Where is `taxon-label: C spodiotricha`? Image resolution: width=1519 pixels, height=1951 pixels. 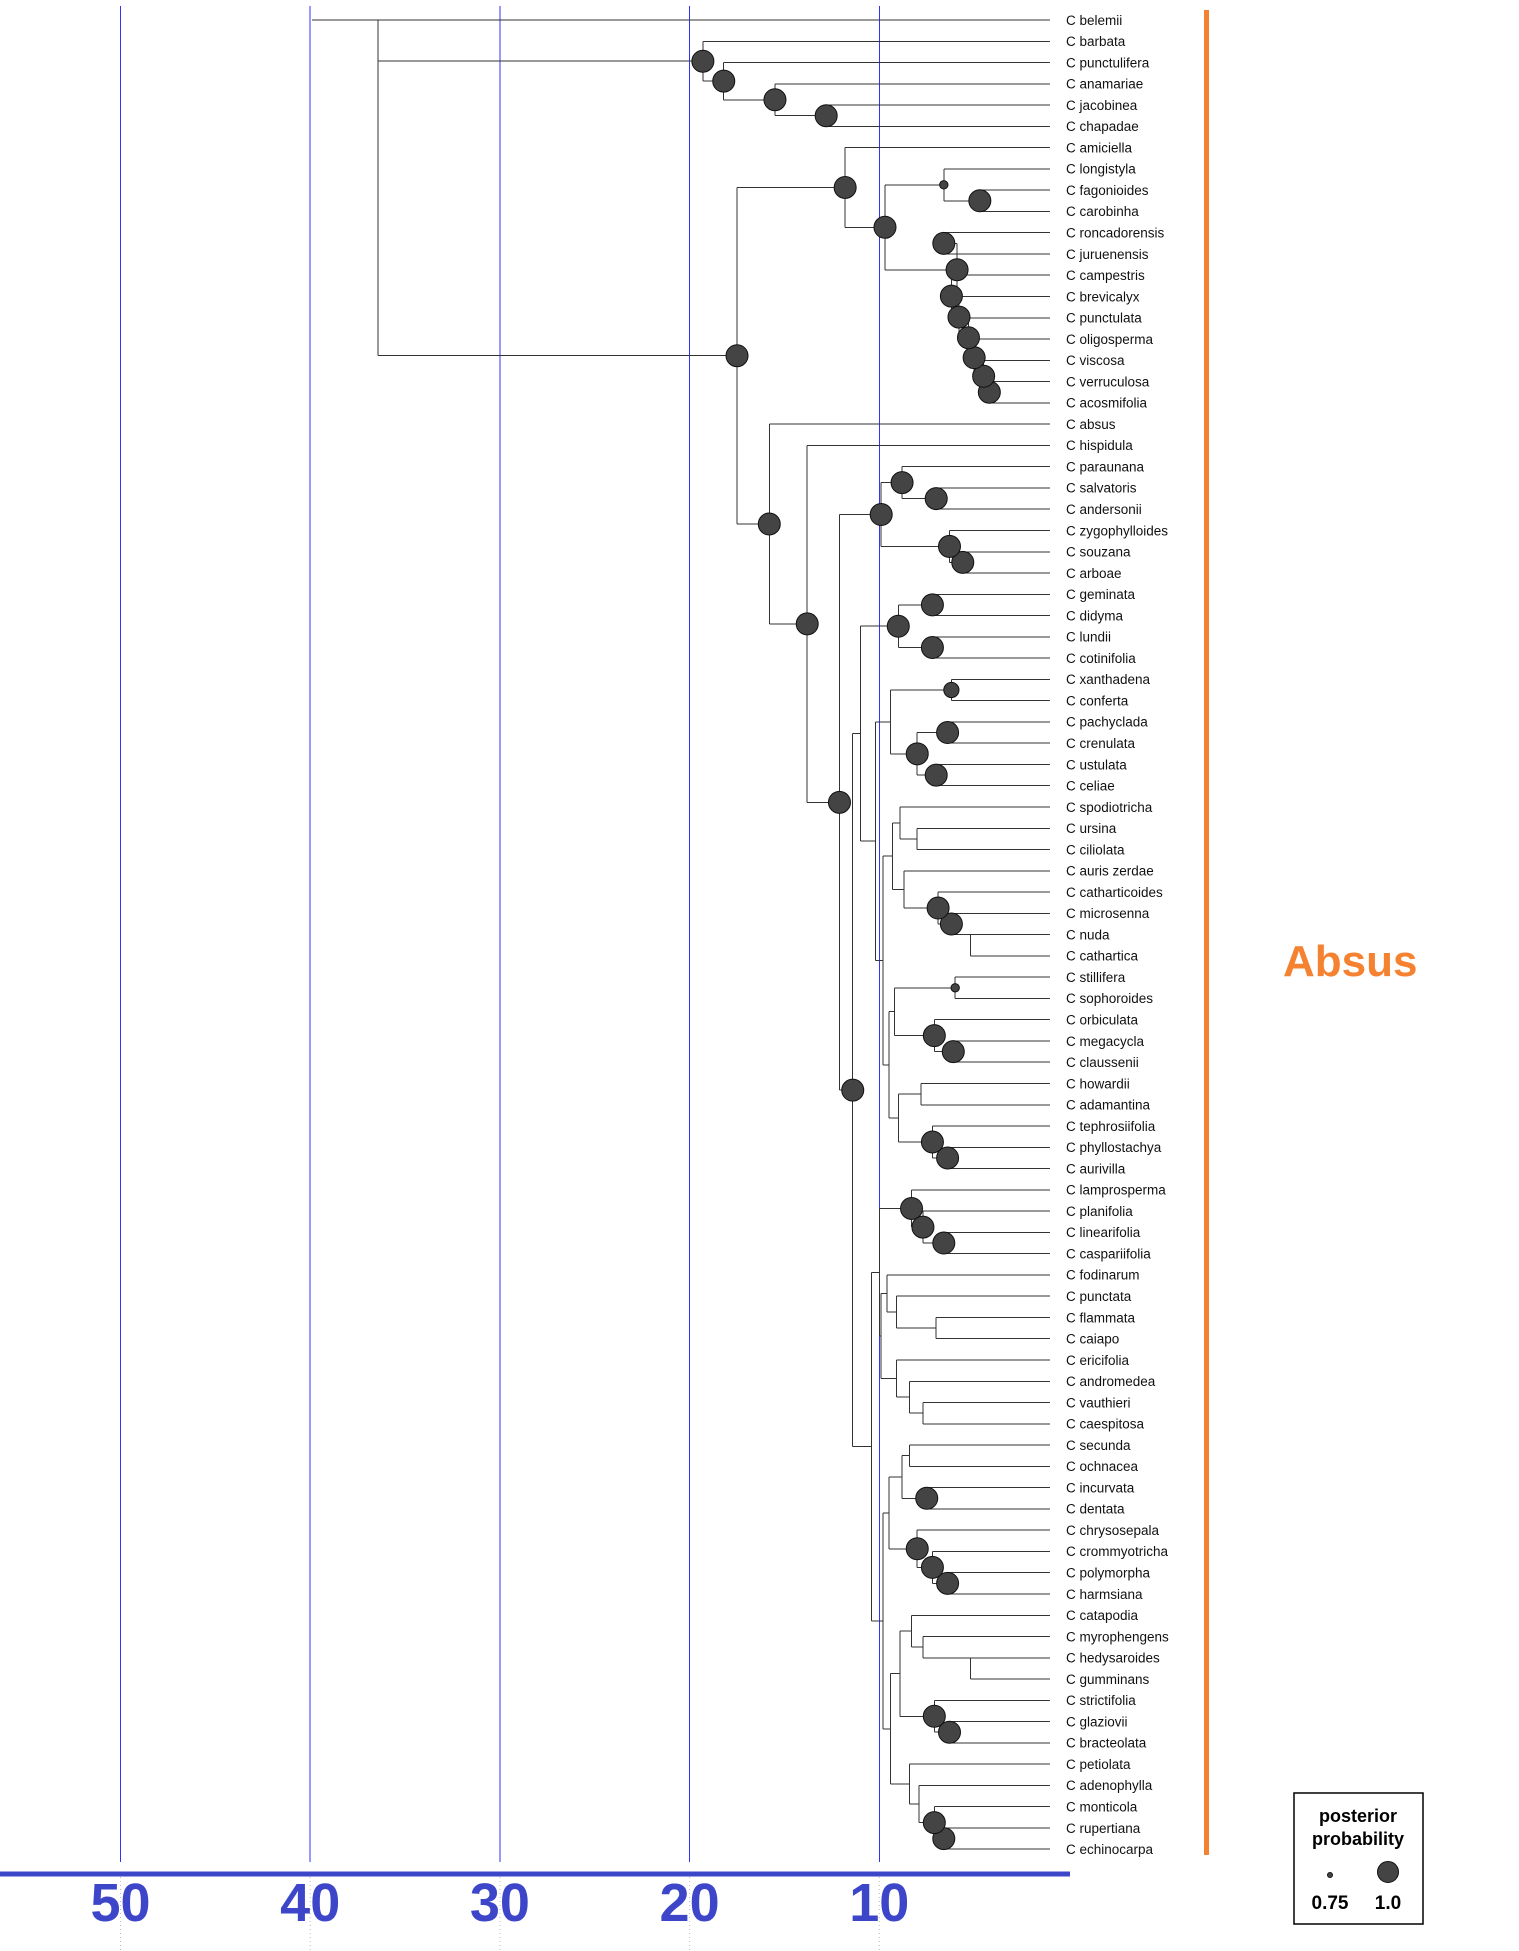
taxon-label: C spodiotricha is located at coordinates (1109, 807).